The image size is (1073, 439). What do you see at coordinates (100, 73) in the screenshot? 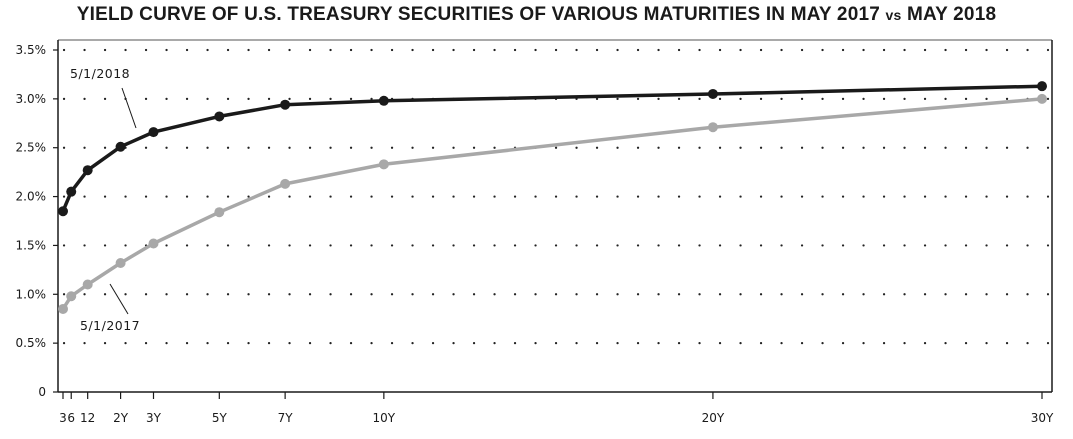
I see `series-label-2018: 5/1/2018` at bounding box center [100, 73].